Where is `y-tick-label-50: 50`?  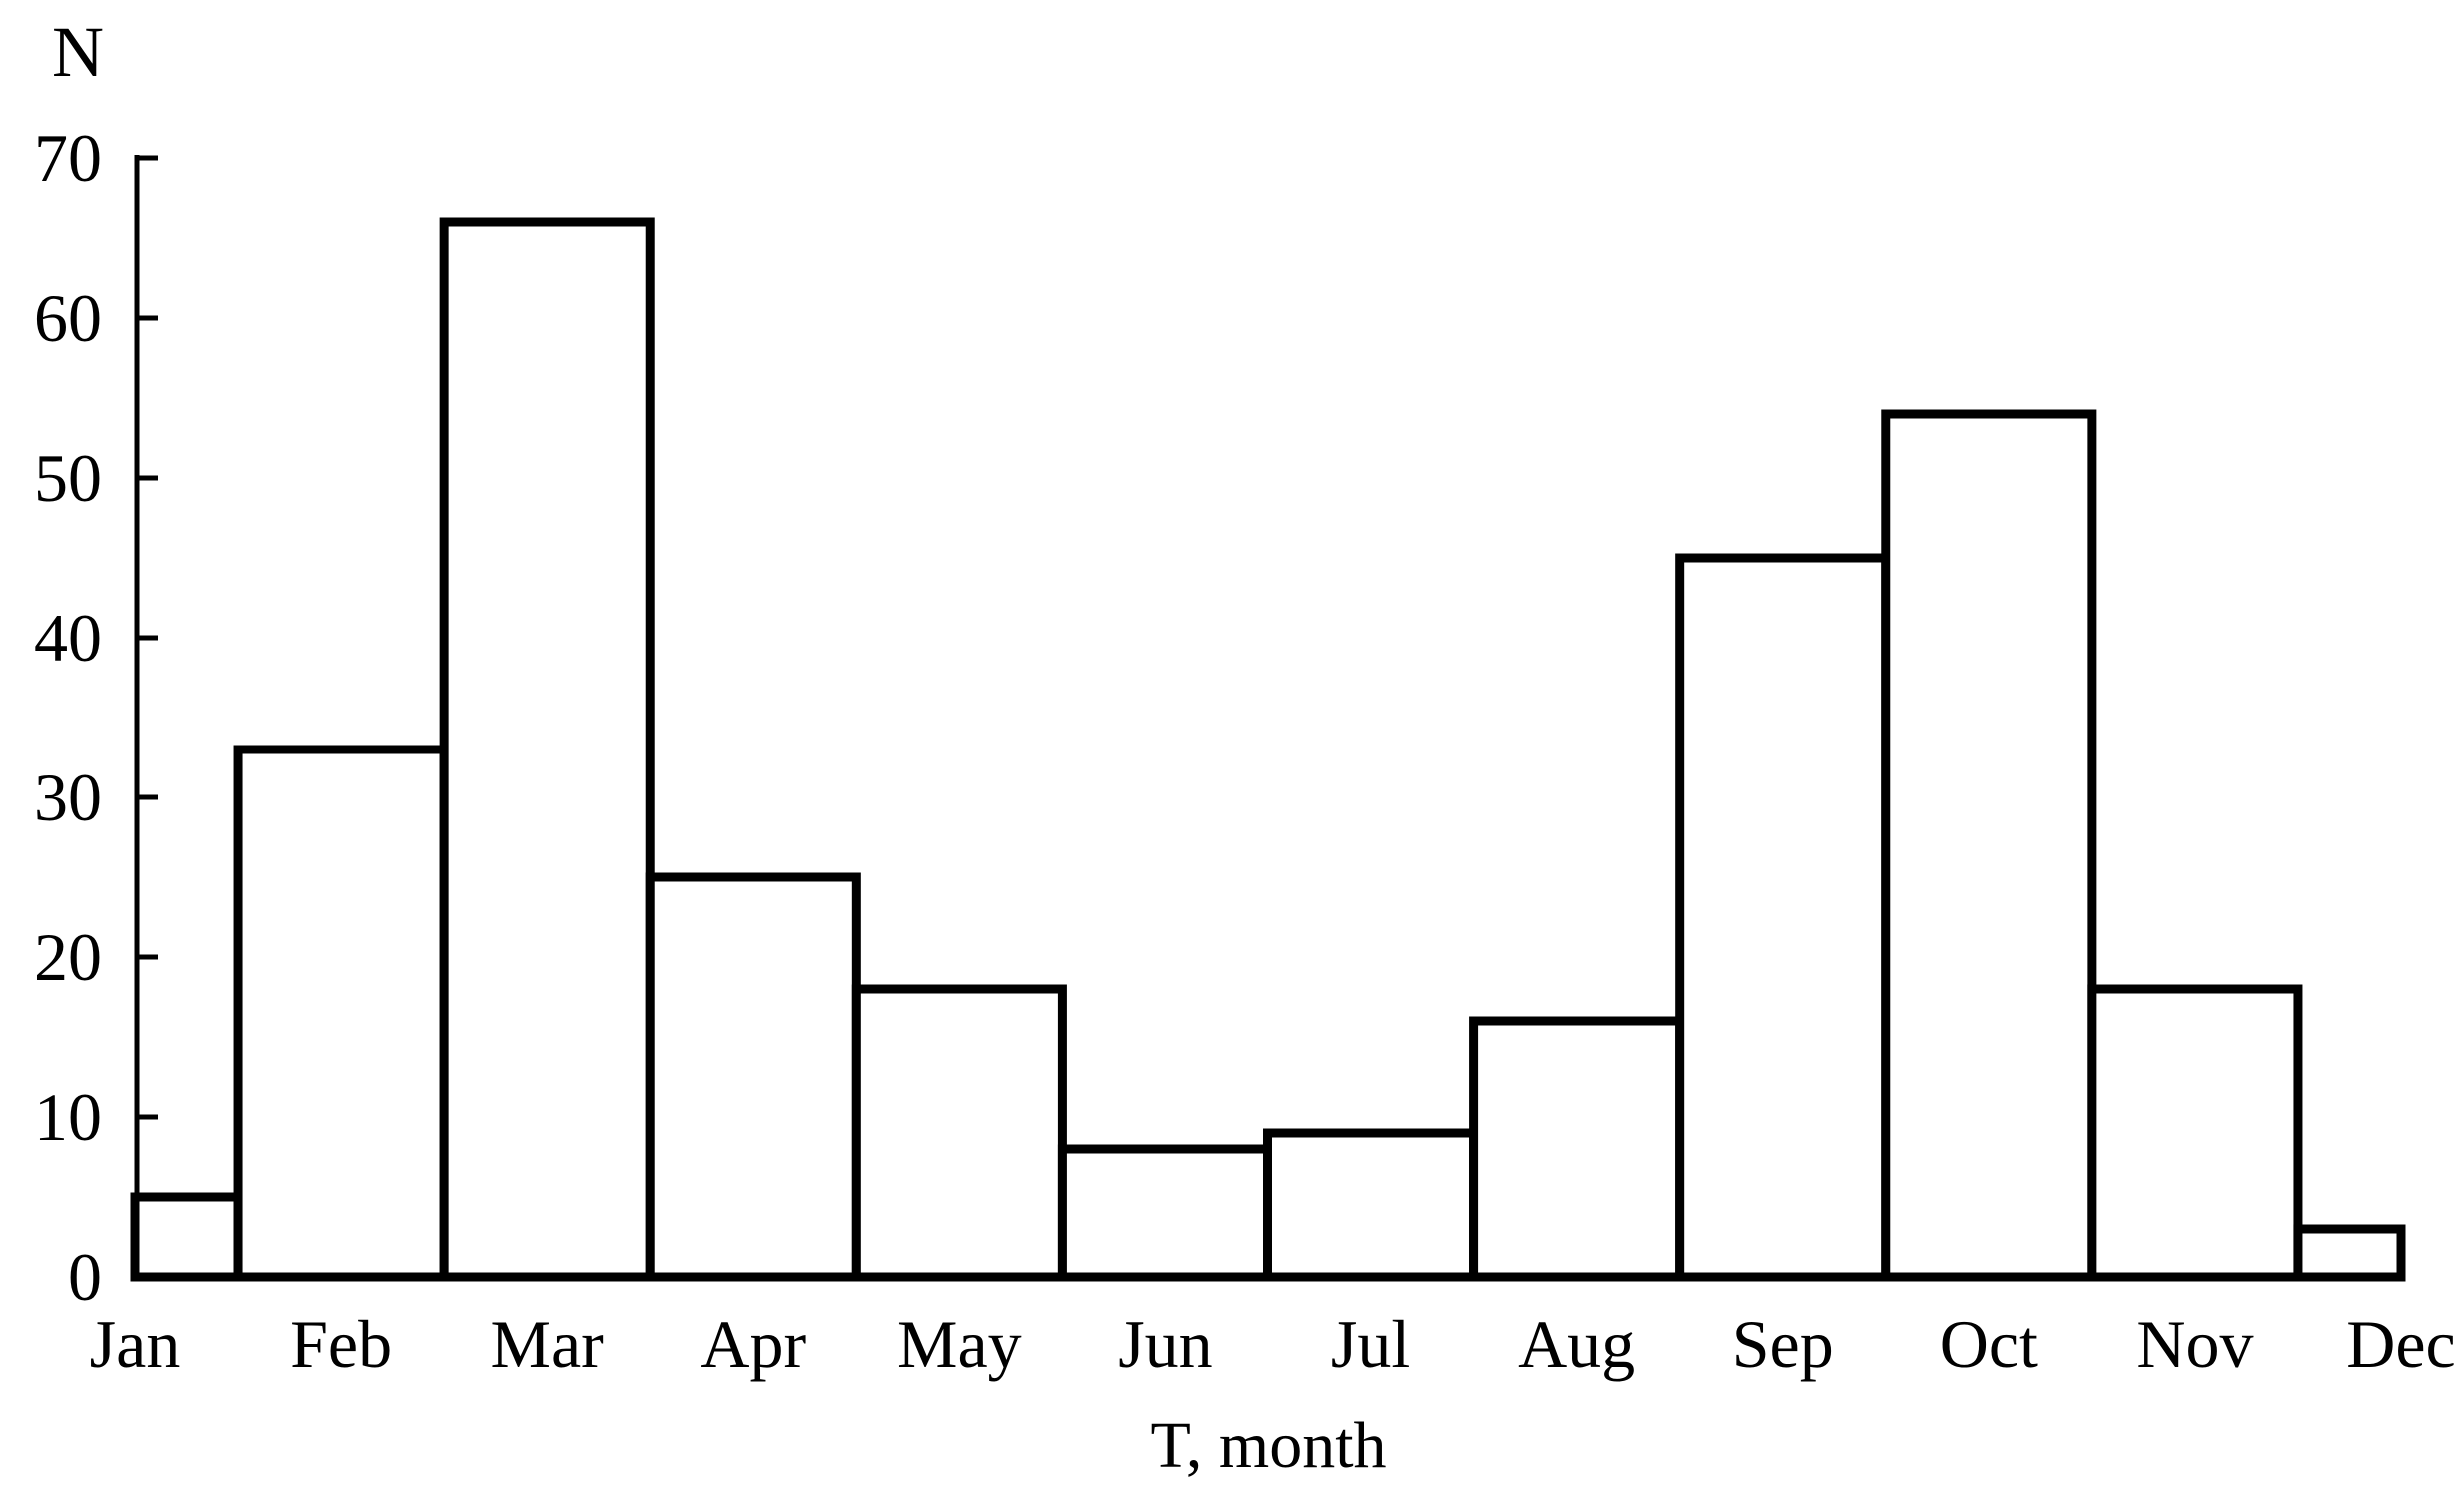 y-tick-label-50: 50 is located at coordinates (68, 478).